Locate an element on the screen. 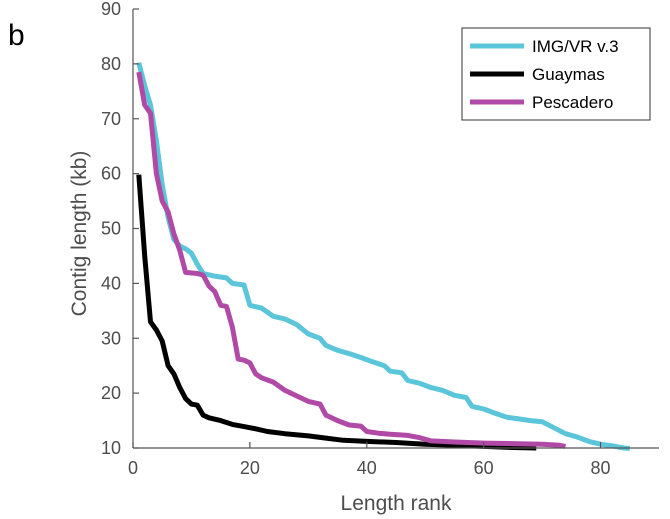  y-axis-title: Contig length (kb) is located at coordinates (79, 234).